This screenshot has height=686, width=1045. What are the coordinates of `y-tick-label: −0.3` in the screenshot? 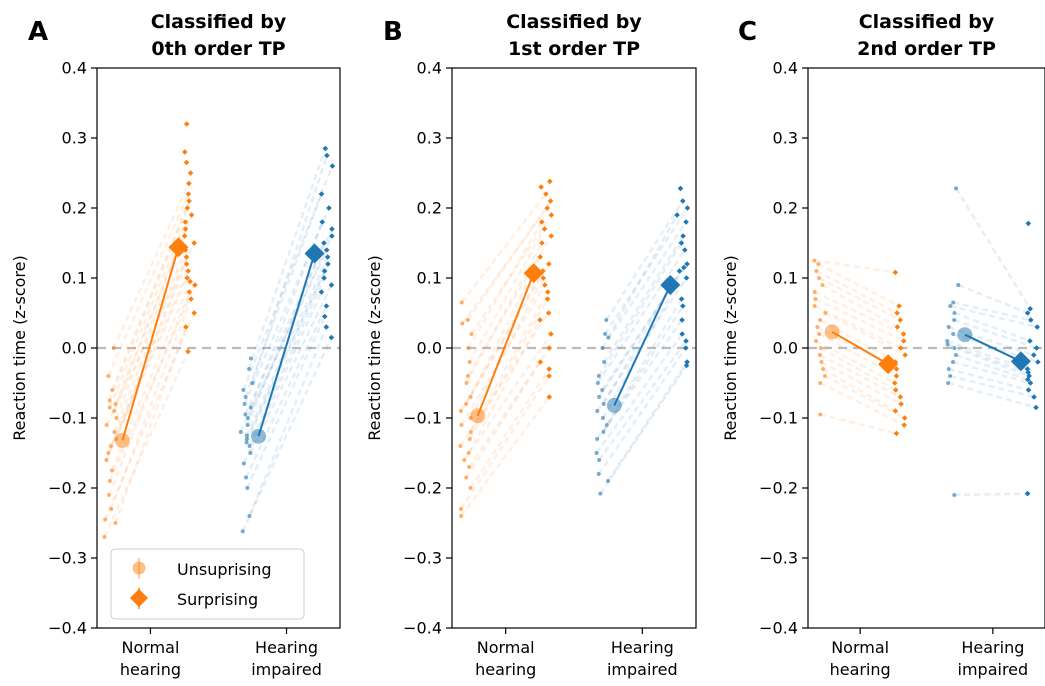 It's located at (422, 558).